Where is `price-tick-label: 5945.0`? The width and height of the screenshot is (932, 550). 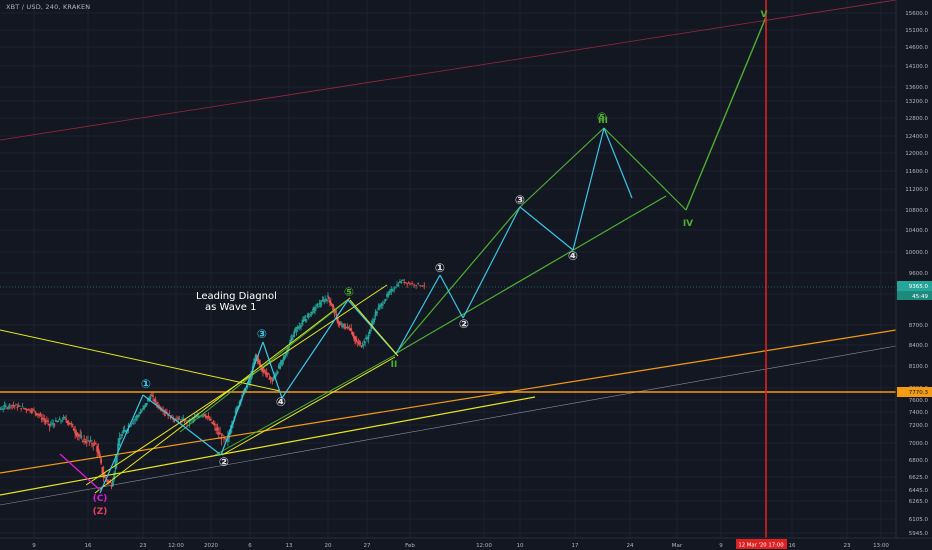 price-tick-label: 5945.0 is located at coordinates (919, 534).